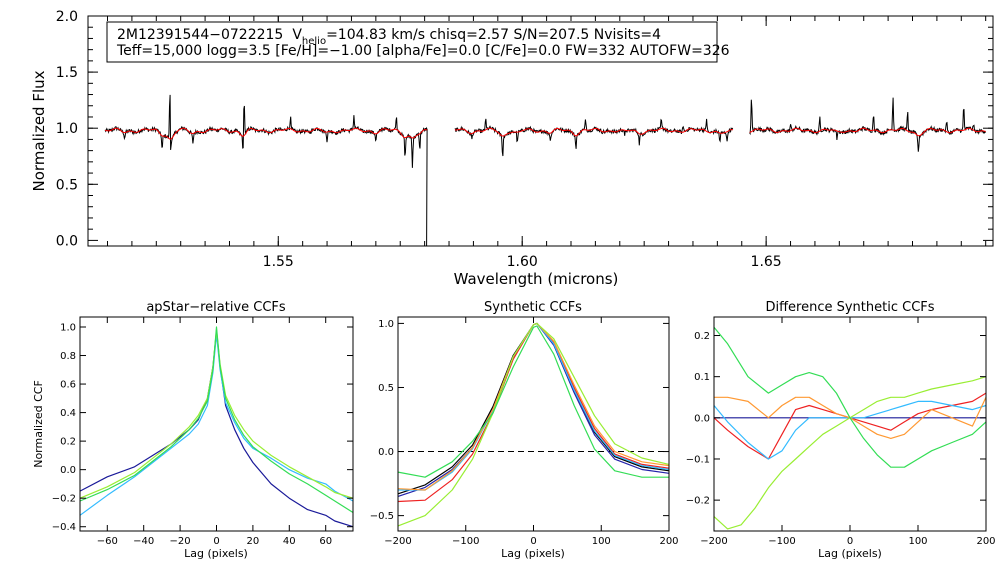 The image size is (1008, 576). I want to click on apstar-y-tick-label: 0.0, so click(68, 470).